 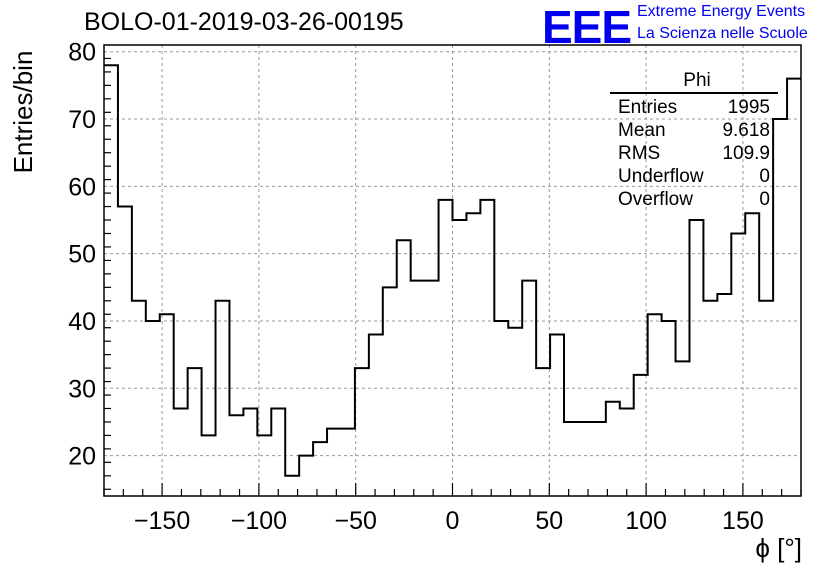 I want to click on y-tick-label: 70, so click(x=82, y=120).